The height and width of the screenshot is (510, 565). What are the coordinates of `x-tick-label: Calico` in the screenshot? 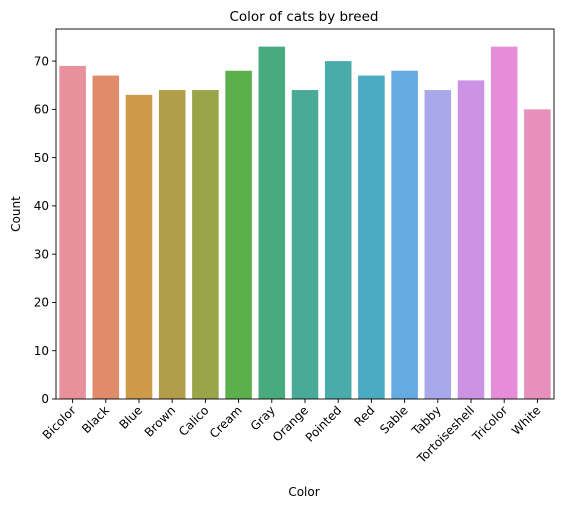 It's located at (194, 421).